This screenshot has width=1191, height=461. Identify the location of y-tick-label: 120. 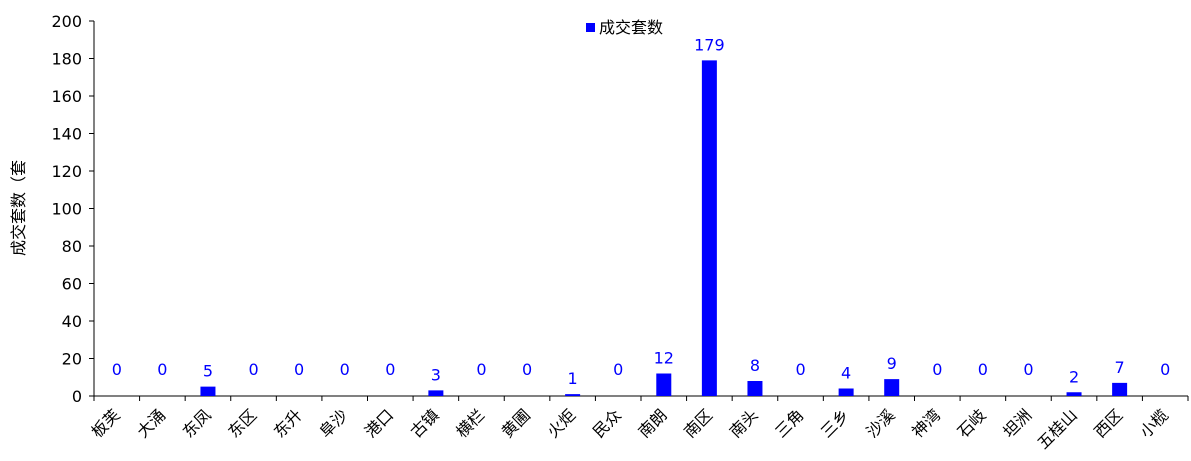
(66, 171).